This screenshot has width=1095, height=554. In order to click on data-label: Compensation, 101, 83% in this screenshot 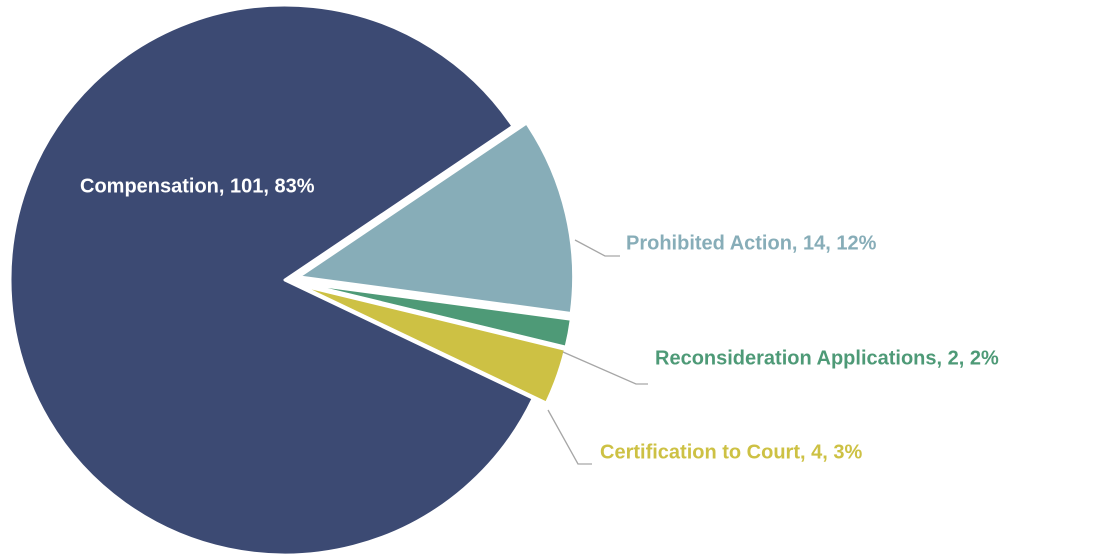, I will do `click(197, 186)`.